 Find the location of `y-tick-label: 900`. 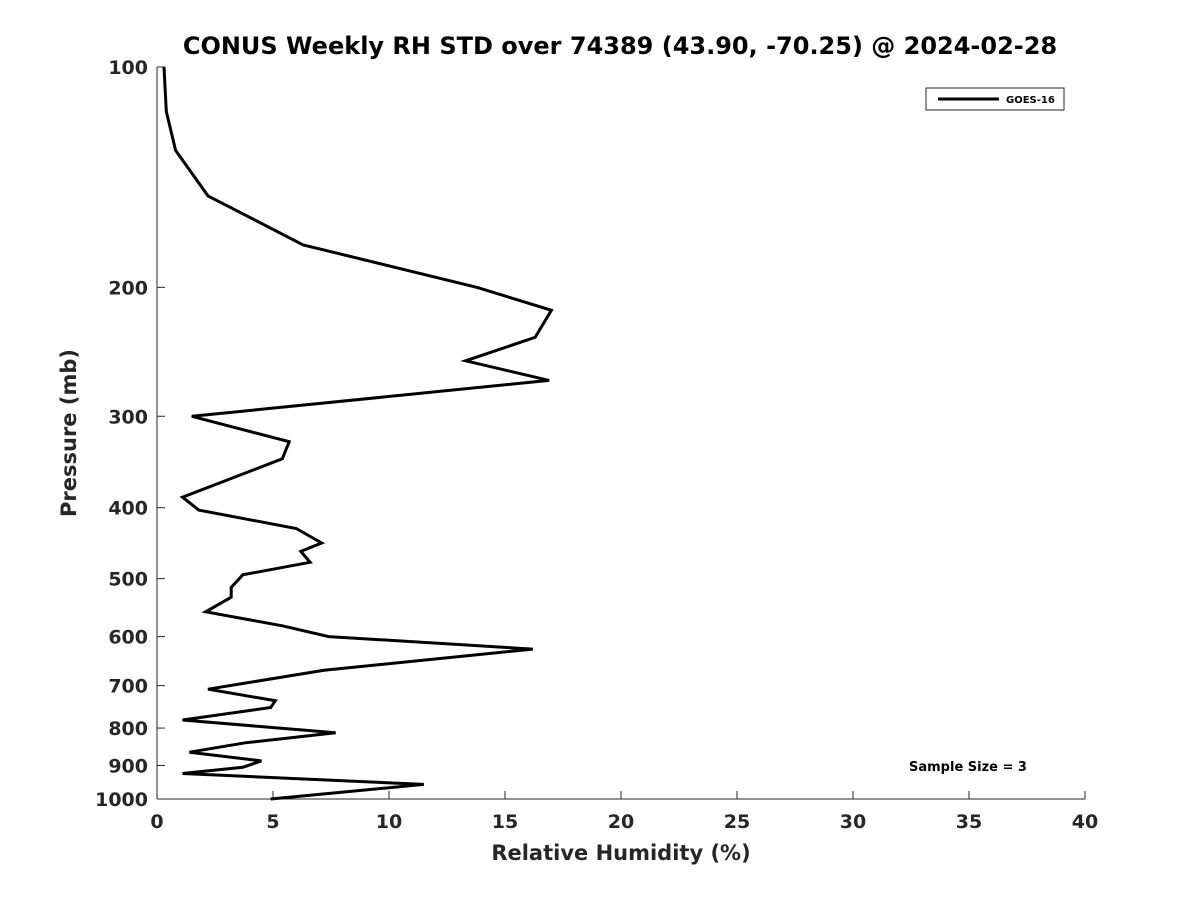

y-tick-label: 900 is located at coordinates (128, 767).